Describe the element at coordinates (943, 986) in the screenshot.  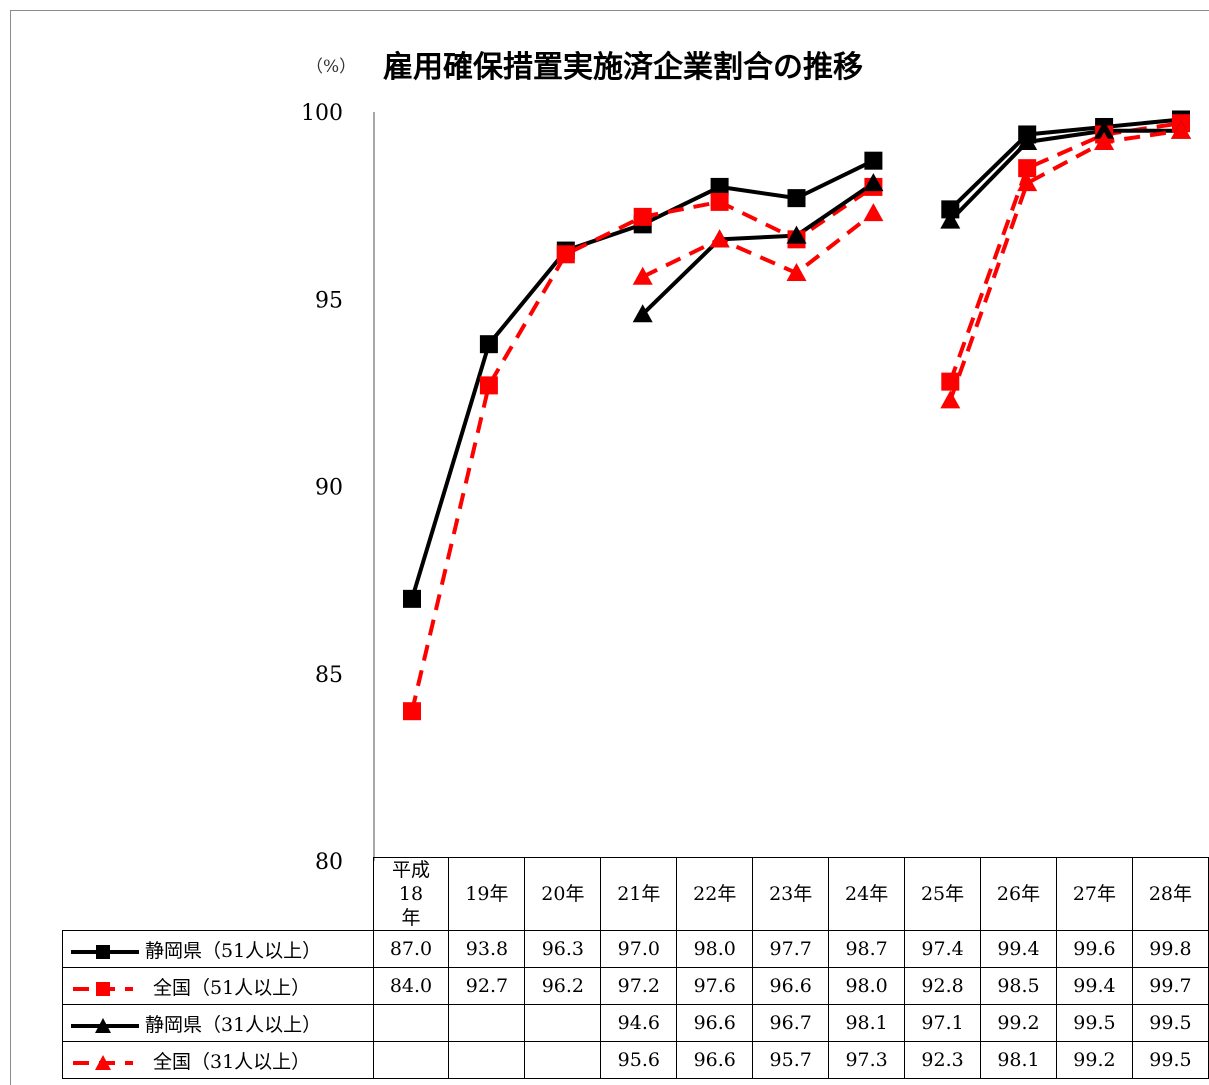
I see `table-cell: 92.8` at that location.